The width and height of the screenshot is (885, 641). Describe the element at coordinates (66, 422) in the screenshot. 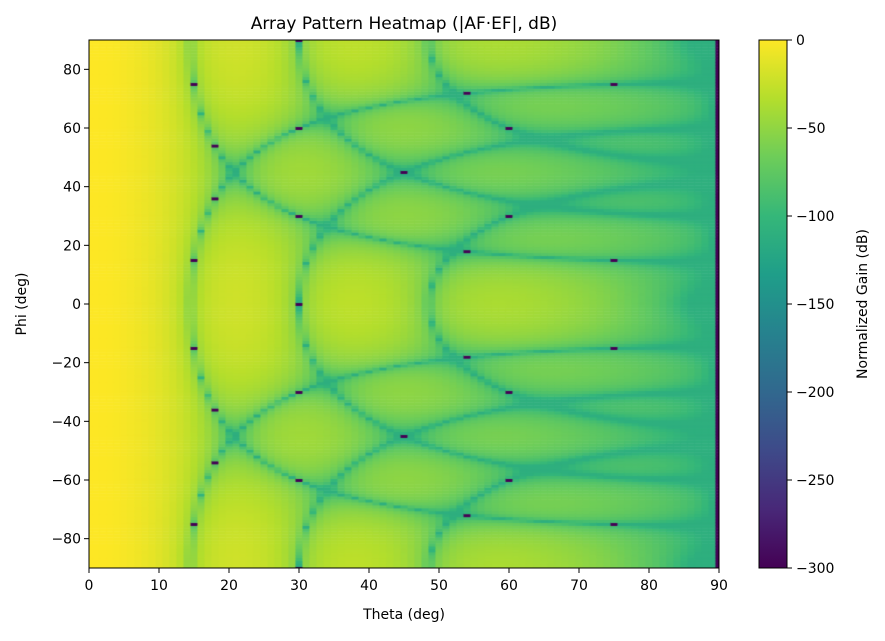

I see `y-tick-label: −40` at that location.